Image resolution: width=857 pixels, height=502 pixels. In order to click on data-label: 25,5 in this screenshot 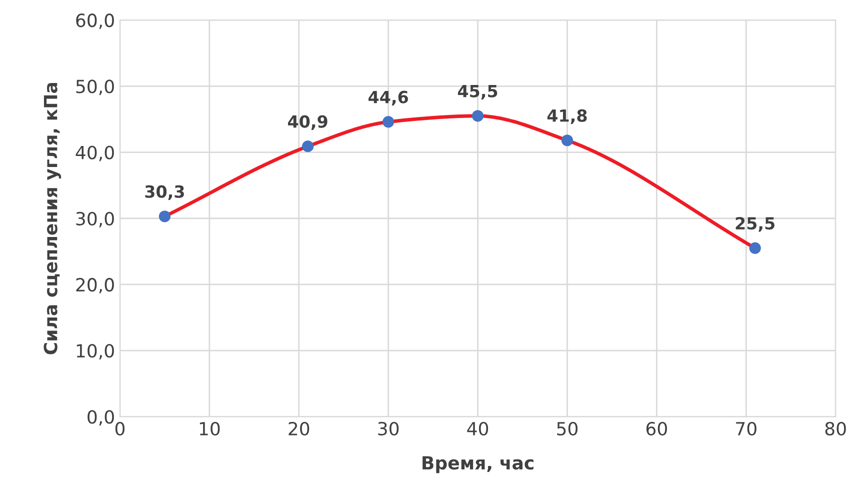, I will do `click(755, 224)`.